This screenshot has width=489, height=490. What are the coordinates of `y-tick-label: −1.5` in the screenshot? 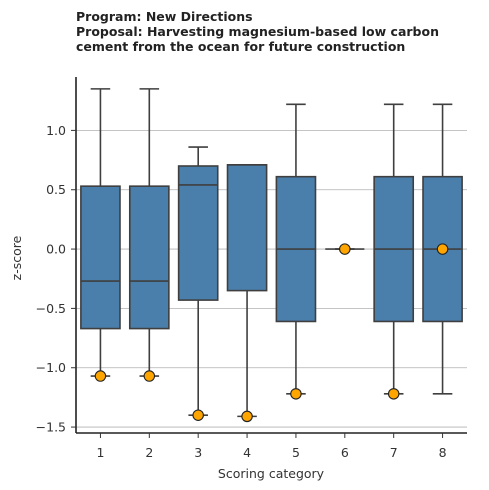 It's located at (51, 427).